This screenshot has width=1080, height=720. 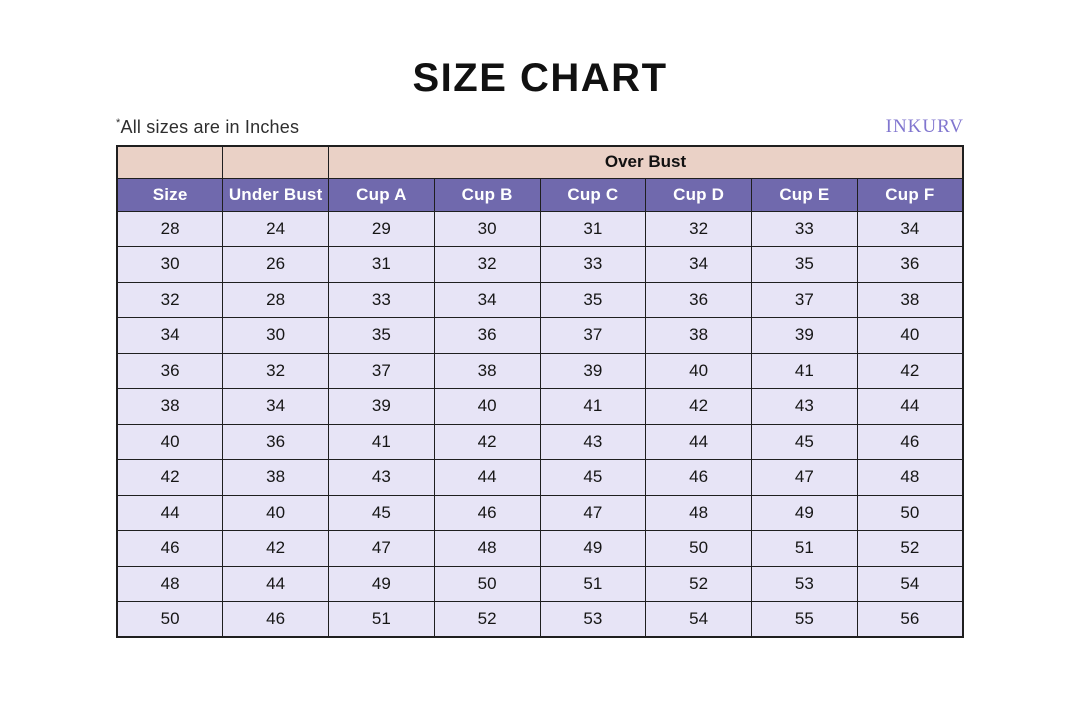 I want to click on table-row: 28 24 29 30 31 32 33 34, so click(x=540, y=228).